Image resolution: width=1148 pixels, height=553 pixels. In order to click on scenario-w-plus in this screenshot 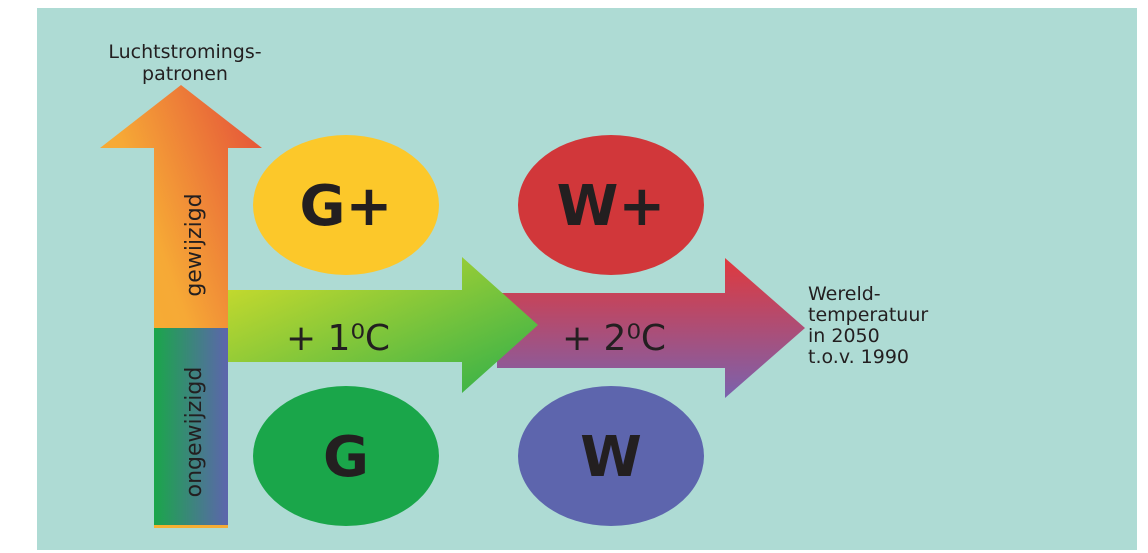, I will do `click(611, 205)`.